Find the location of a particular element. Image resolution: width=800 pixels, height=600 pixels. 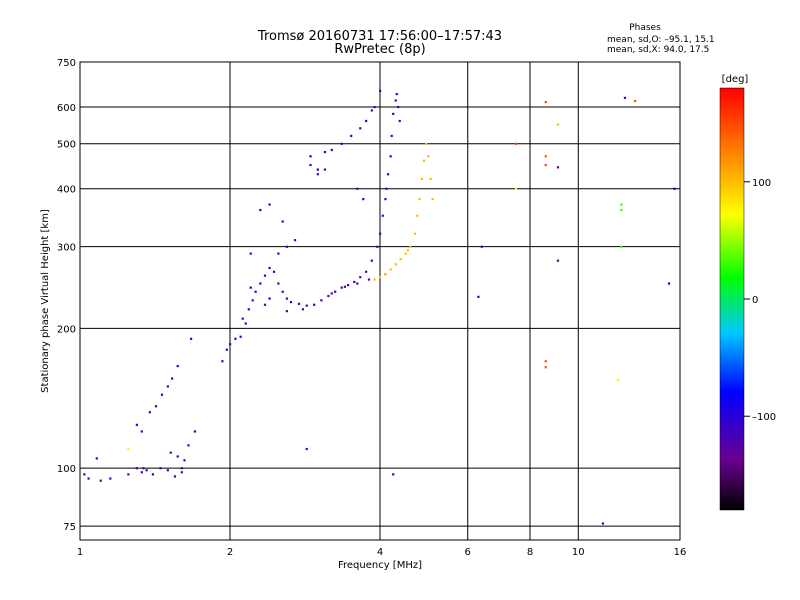

y-tick-label: 100 is located at coordinates (66, 469).